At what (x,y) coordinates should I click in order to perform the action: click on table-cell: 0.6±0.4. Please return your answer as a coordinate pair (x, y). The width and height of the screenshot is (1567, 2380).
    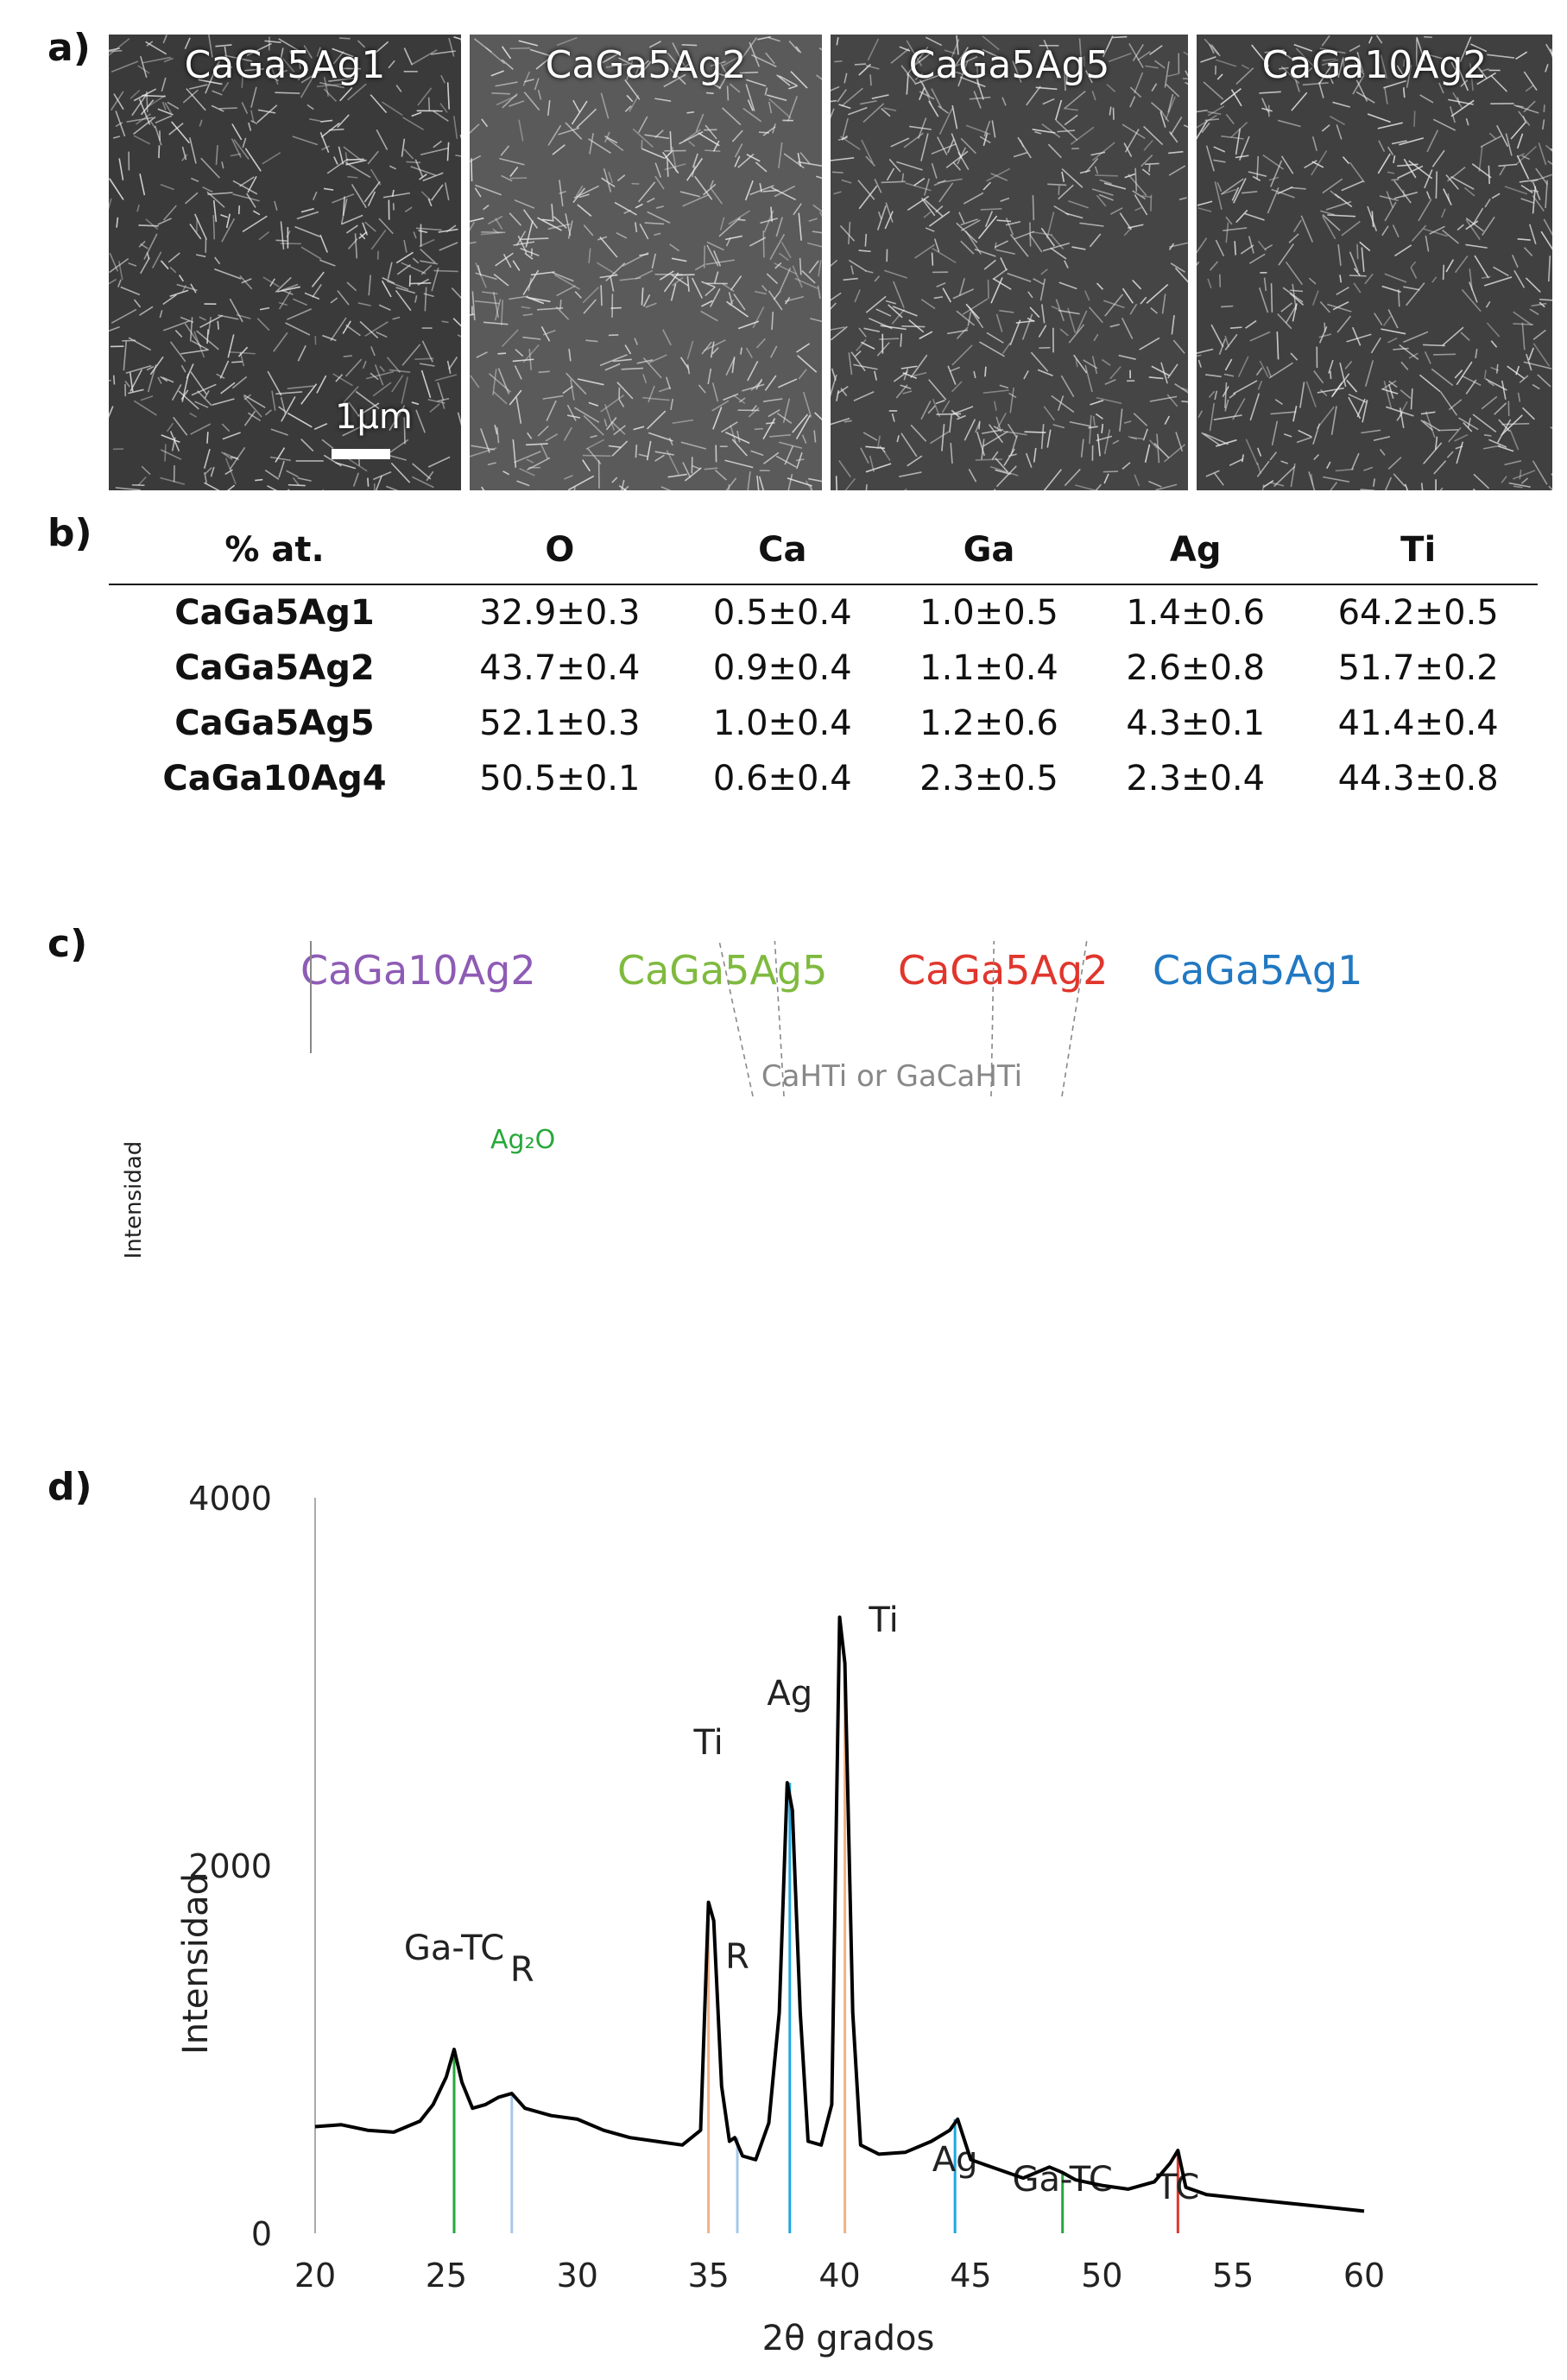
    Looking at the image, I should click on (782, 779).